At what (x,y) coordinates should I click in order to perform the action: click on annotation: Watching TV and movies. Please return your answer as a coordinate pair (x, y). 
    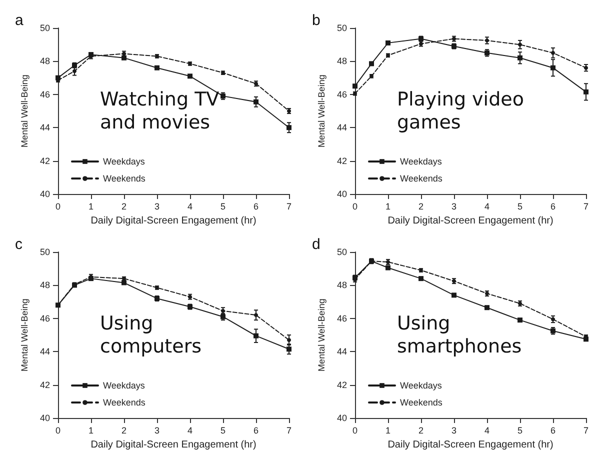
    Looking at the image, I should click on (163, 111).